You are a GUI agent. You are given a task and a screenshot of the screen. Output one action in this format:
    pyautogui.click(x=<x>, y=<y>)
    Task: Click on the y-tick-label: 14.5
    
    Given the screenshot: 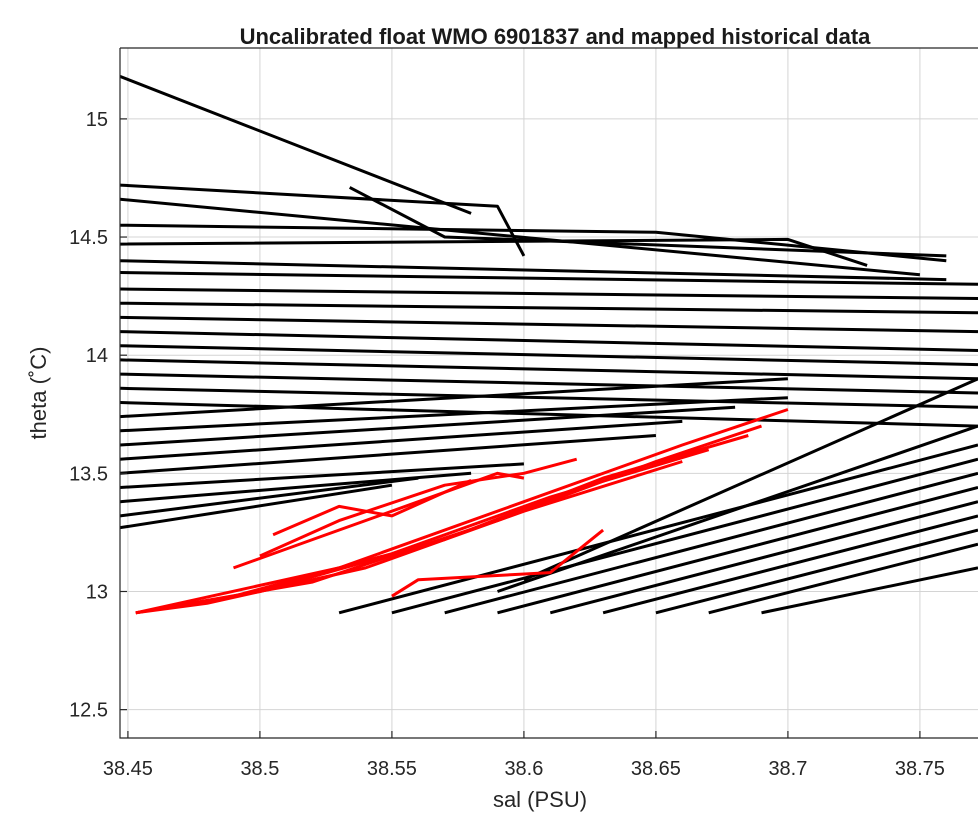 What is the action you would take?
    pyautogui.click(x=88, y=238)
    